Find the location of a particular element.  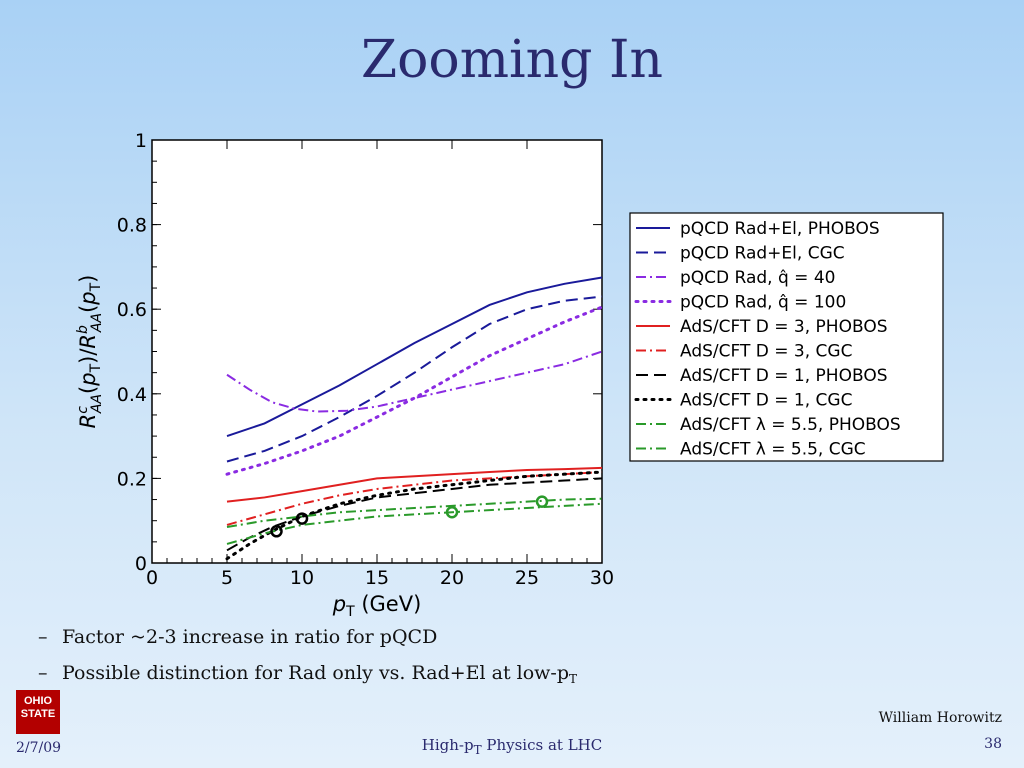

legend-entry: AdS/CFT λ = 5.5, PHOBOS is located at coordinates (790, 425).